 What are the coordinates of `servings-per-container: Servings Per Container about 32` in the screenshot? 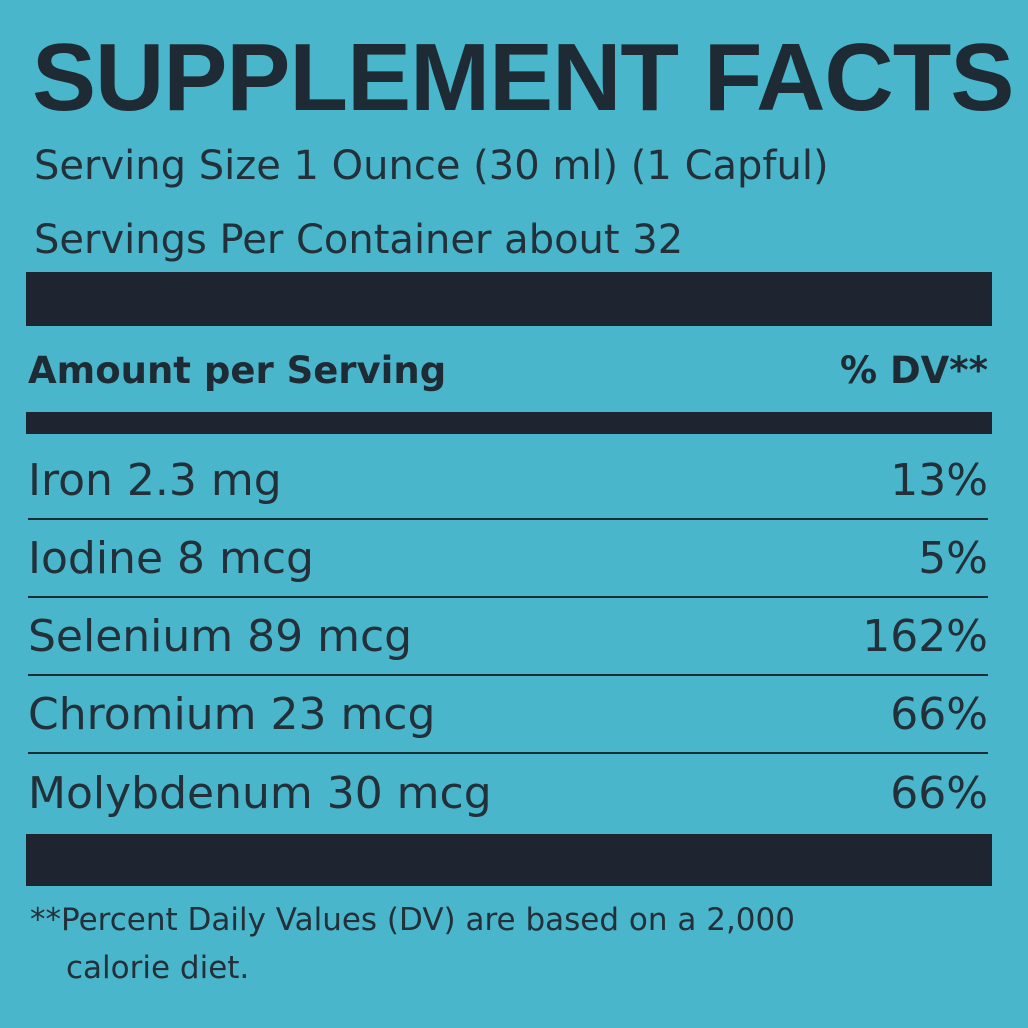 It's located at (359, 240).